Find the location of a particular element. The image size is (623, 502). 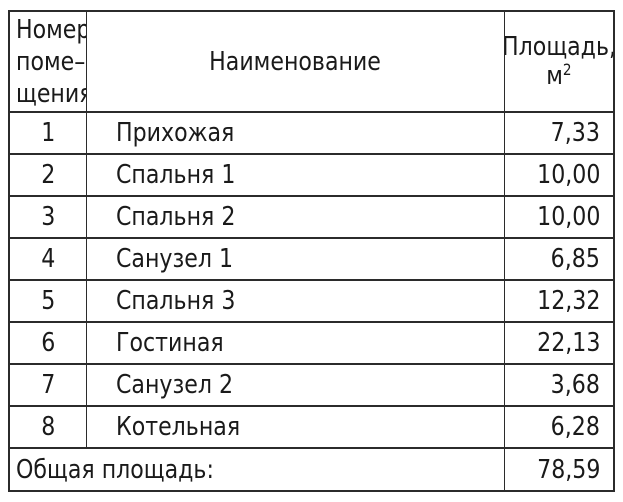

room-area-cell: 6,85 is located at coordinates (559, 260).